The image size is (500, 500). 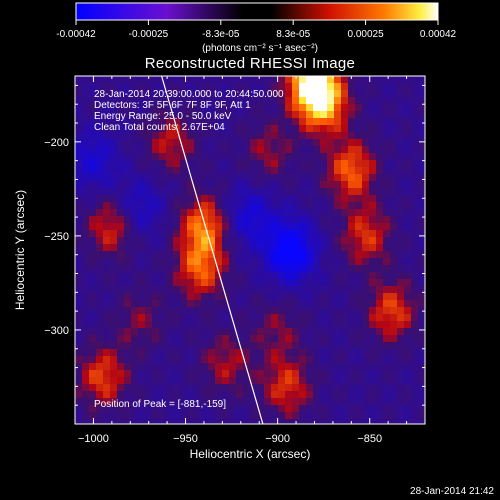 What do you see at coordinates (452, 491) in the screenshot?
I see `footer-timestamp: 28-Jan-2014 21:42` at bounding box center [452, 491].